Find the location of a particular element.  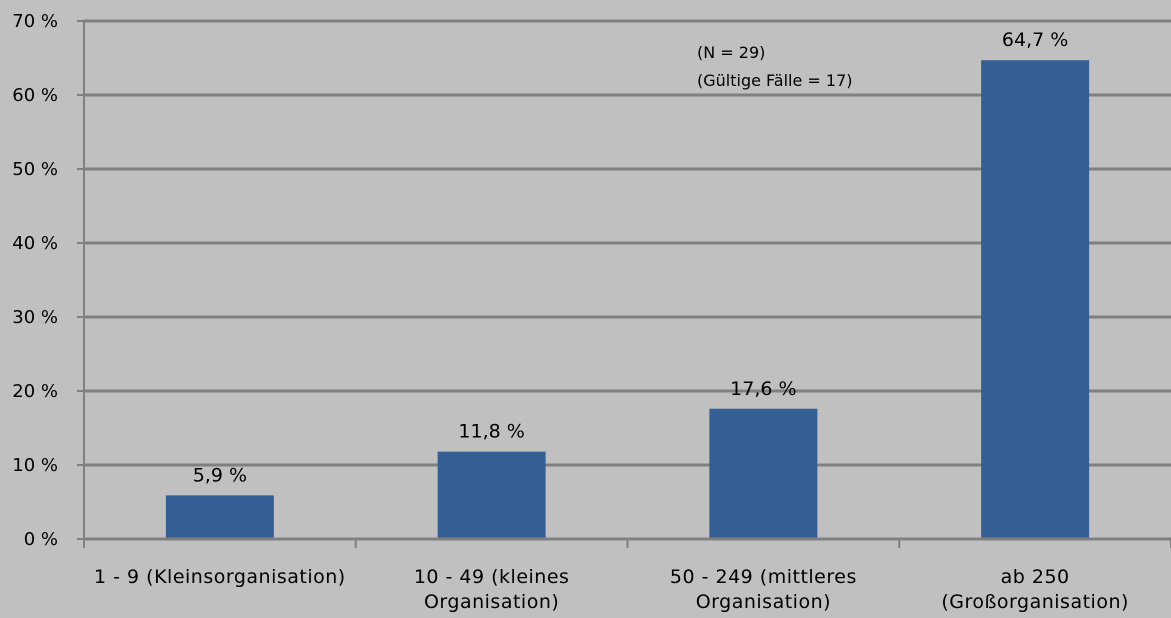

category-label-line: 1 - 9 (Kleinsorganisation) is located at coordinates (220, 577).